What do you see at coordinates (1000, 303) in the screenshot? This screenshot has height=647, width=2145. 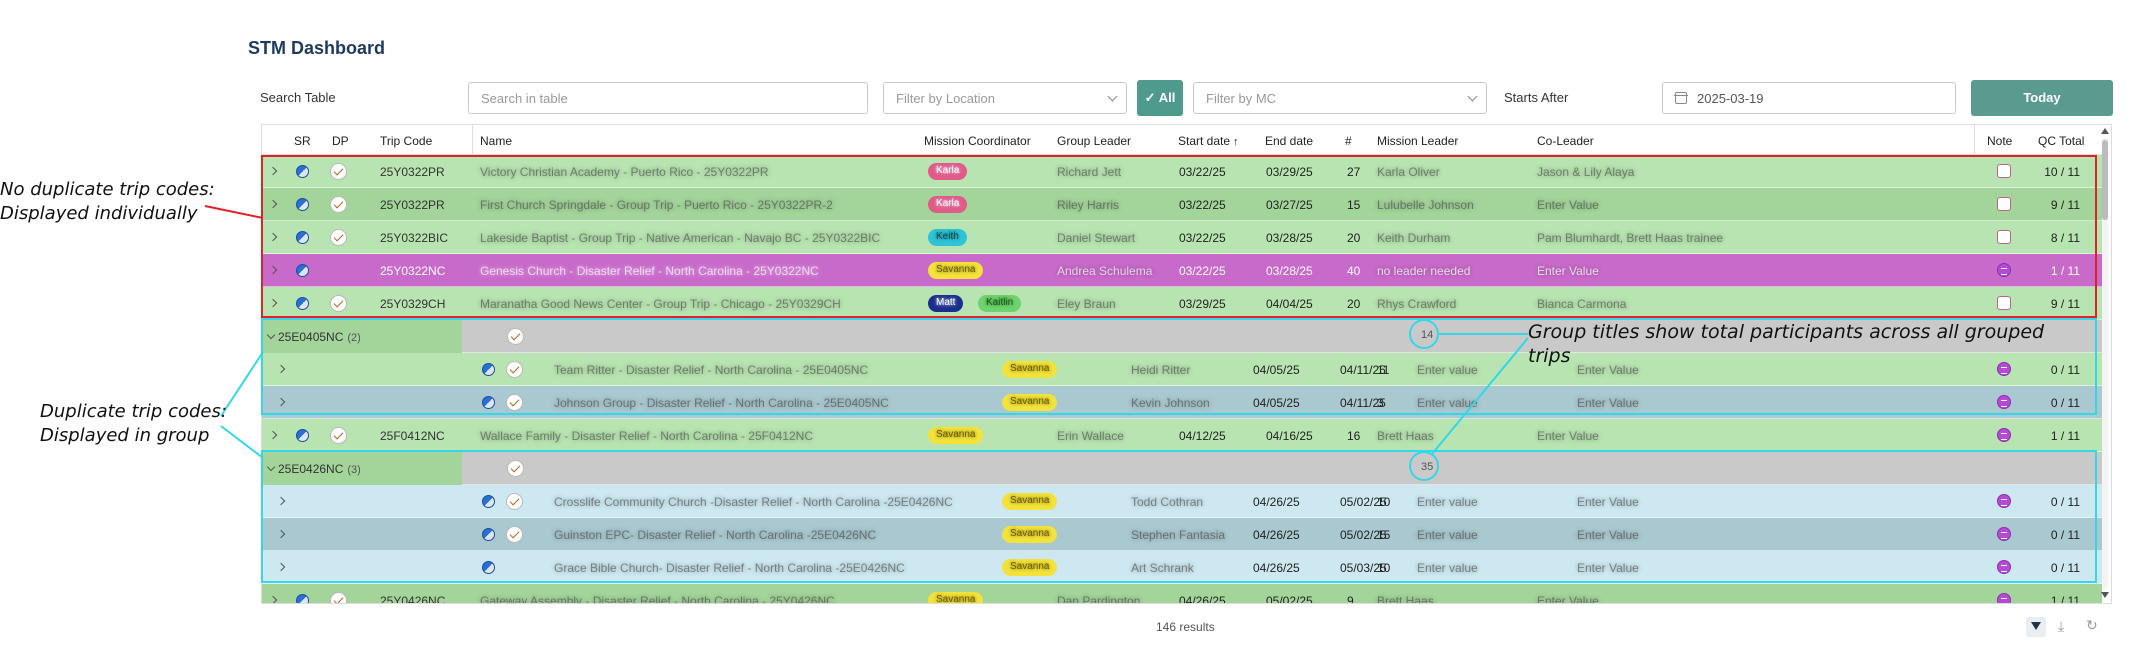 I see `mc-tag: Kaitlin` at bounding box center [1000, 303].